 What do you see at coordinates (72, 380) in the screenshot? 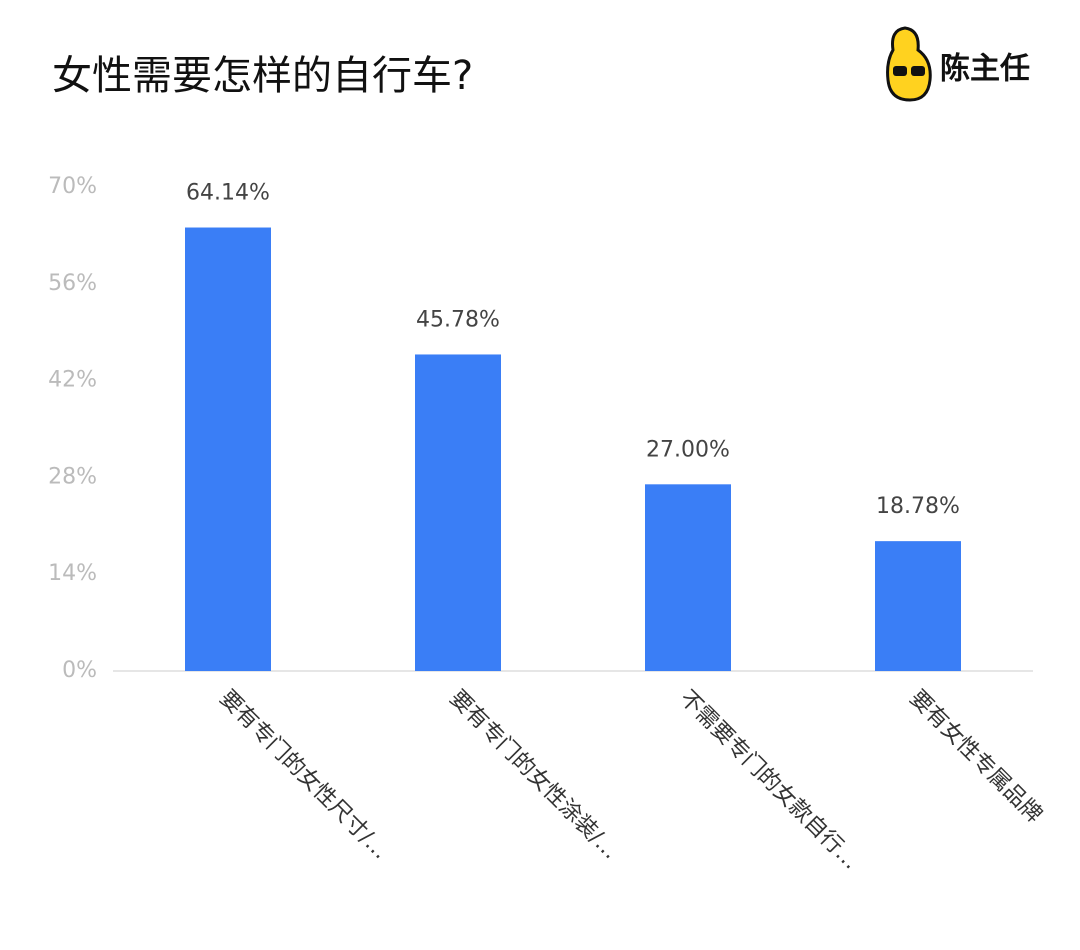
I see `y-tick-label: 42%` at bounding box center [72, 380].